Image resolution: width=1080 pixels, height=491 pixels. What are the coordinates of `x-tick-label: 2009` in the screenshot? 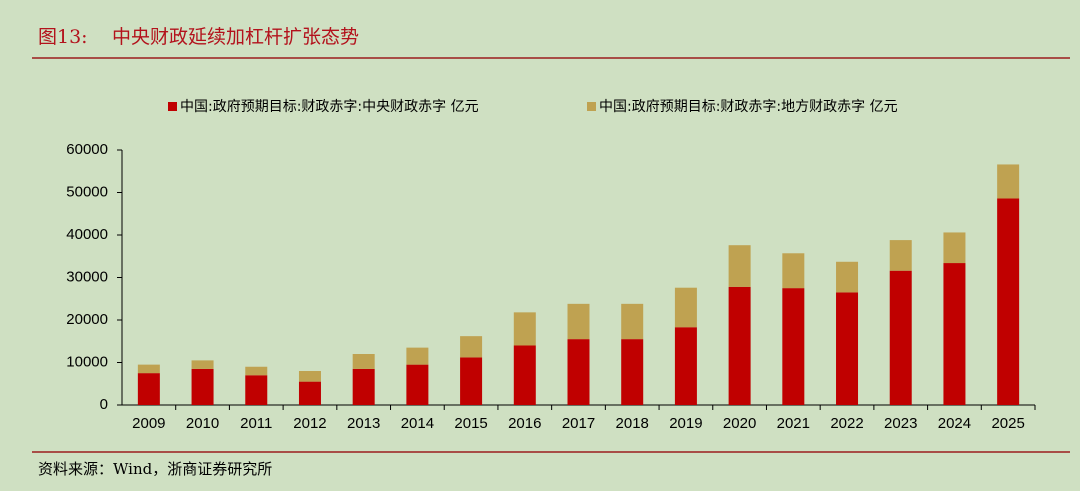 It's located at (148, 423).